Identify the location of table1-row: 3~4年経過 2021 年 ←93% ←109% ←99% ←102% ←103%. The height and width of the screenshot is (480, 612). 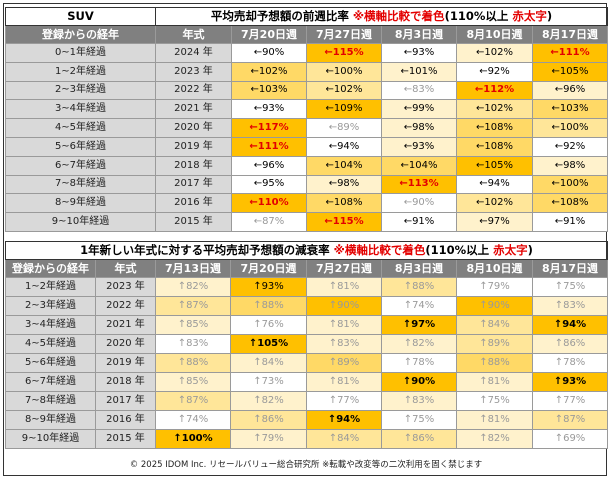
(306, 109).